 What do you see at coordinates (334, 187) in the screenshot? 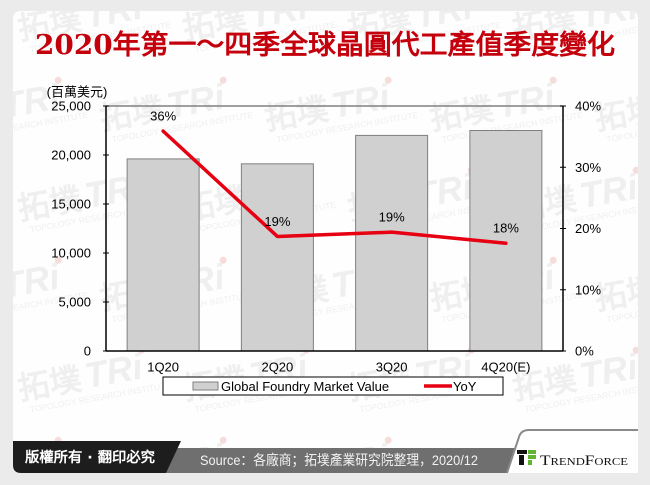
I see `yoy-line` at bounding box center [334, 187].